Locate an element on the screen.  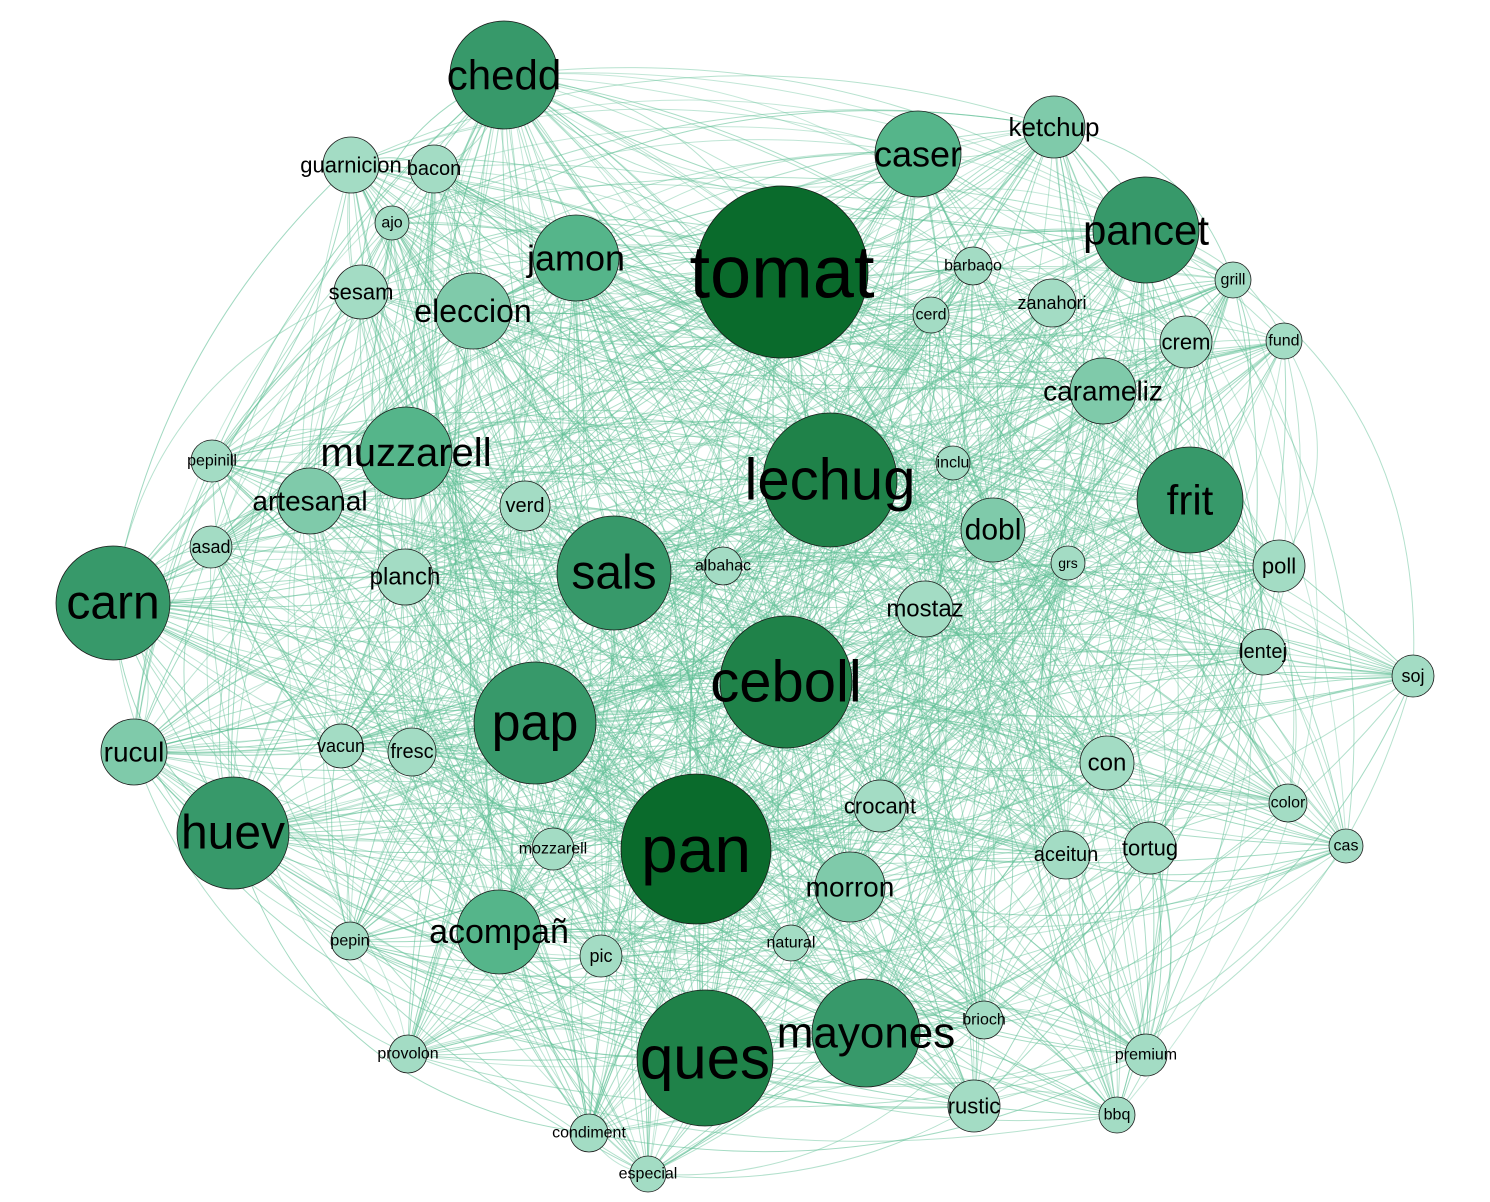
node-aceitun: aceitun is located at coordinates (1066, 855).